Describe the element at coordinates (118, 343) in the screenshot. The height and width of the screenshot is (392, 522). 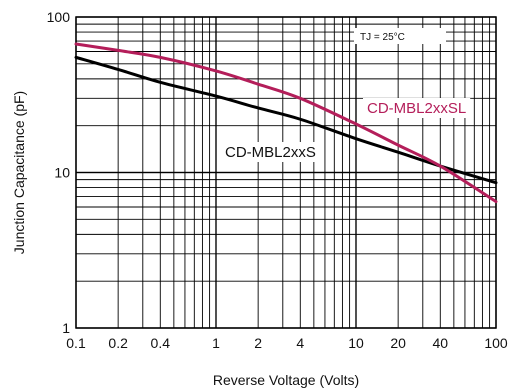
I see `x-tick-label: 0.2` at that location.